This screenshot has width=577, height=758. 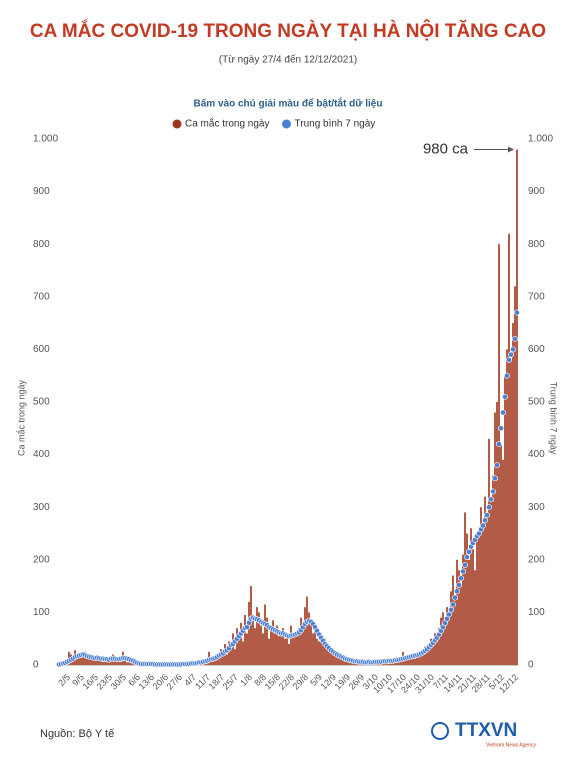 What do you see at coordinates (536, 612) in the screenshot?
I see `y2-tick-label: 100` at bounding box center [536, 612].